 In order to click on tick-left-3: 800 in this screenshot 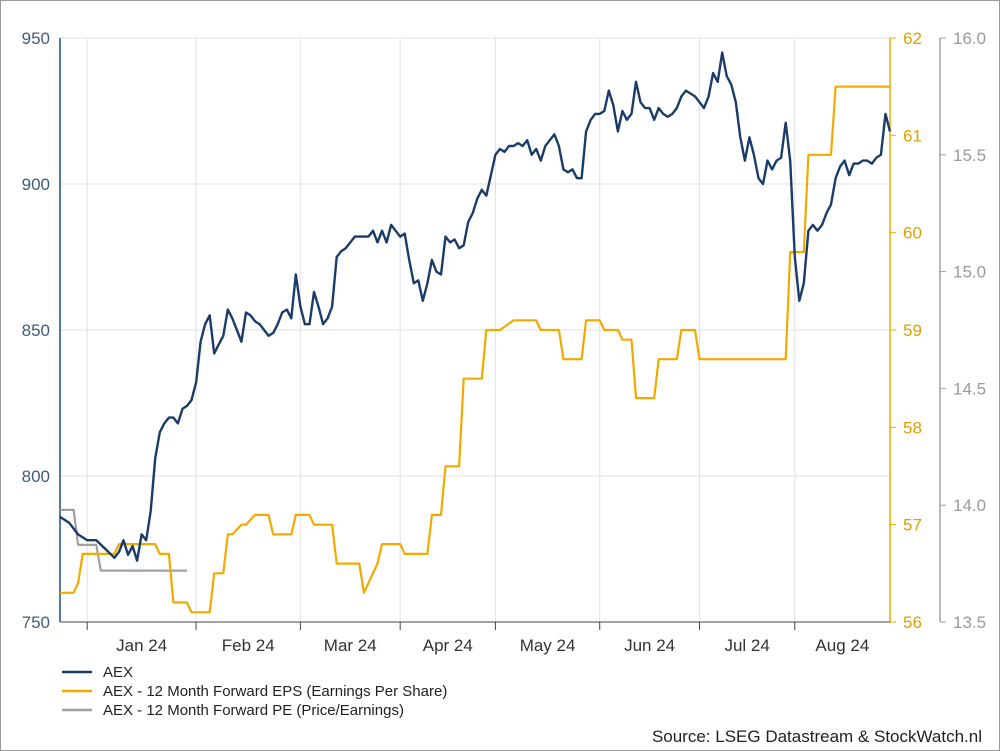, I will do `click(36, 476)`.